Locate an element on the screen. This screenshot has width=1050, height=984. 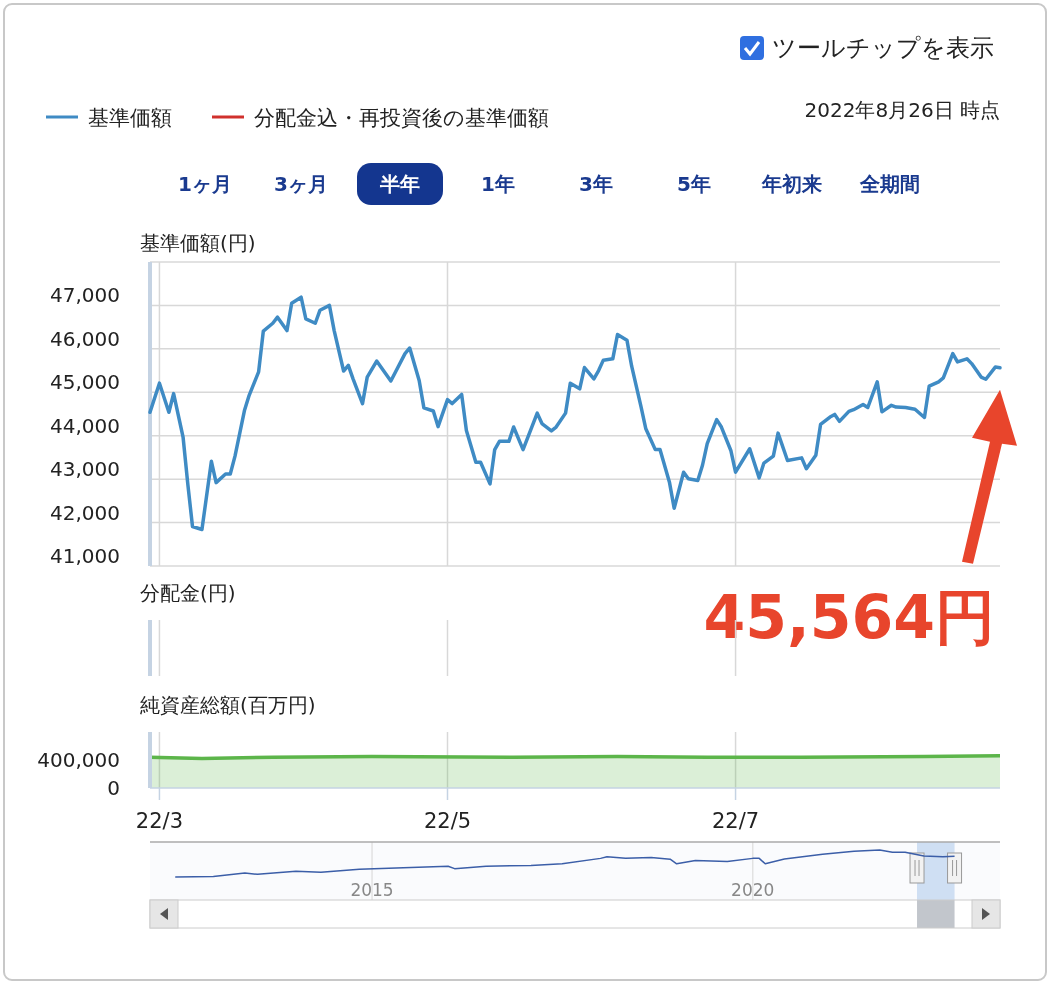
text: 分配金(円) is located at coordinates (188, 593).